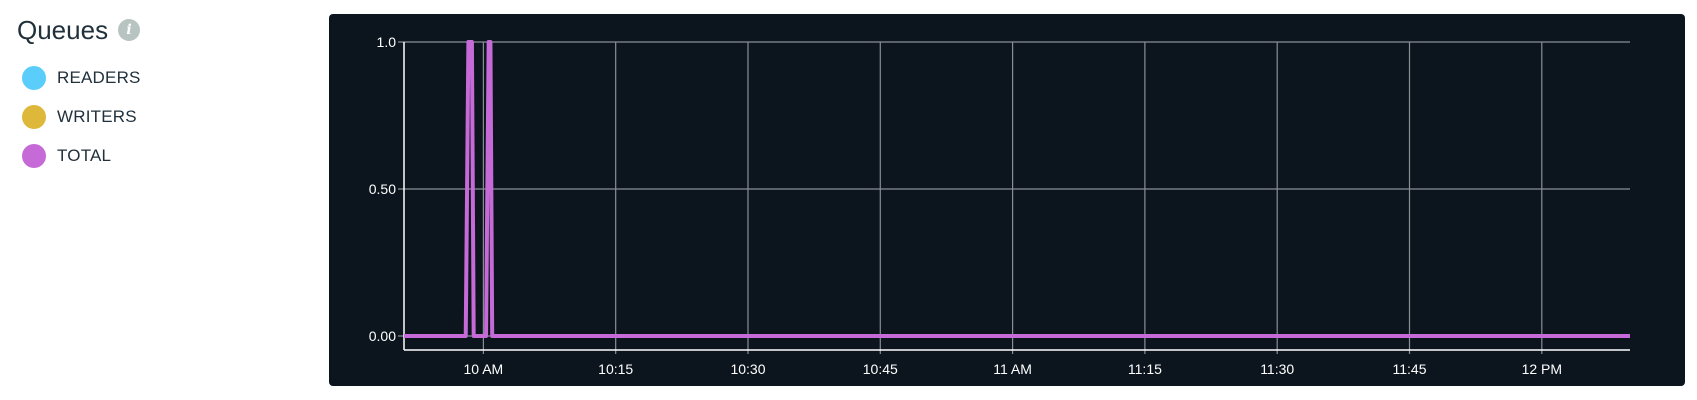  I want to click on legend-item-writers: WRITERS, so click(157, 116).